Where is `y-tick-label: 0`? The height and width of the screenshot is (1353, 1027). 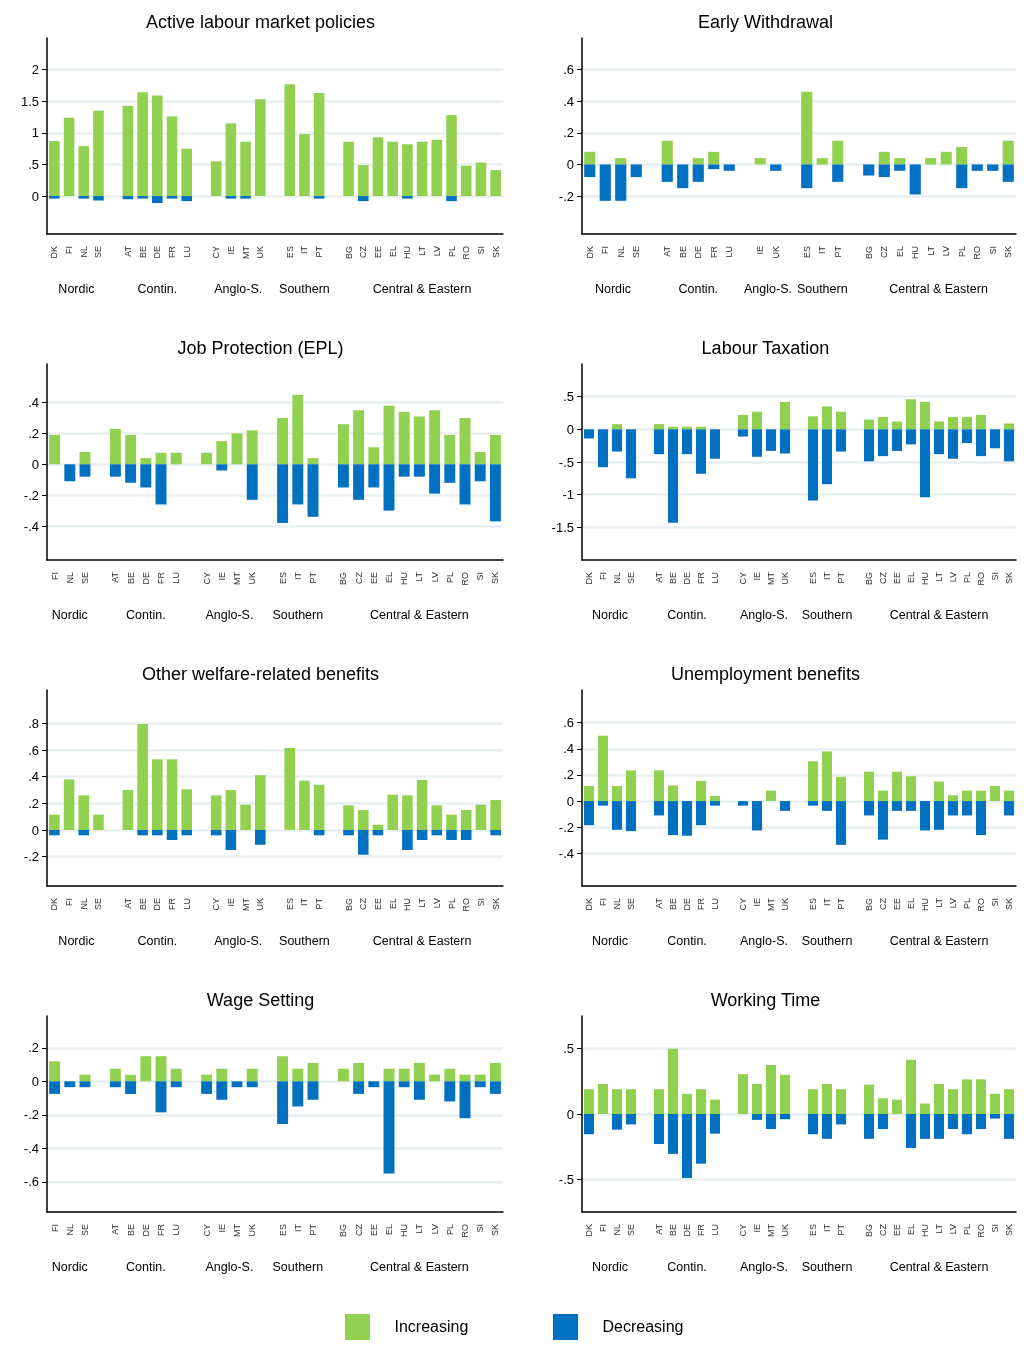
y-tick-label: 0 is located at coordinates (35, 1081).